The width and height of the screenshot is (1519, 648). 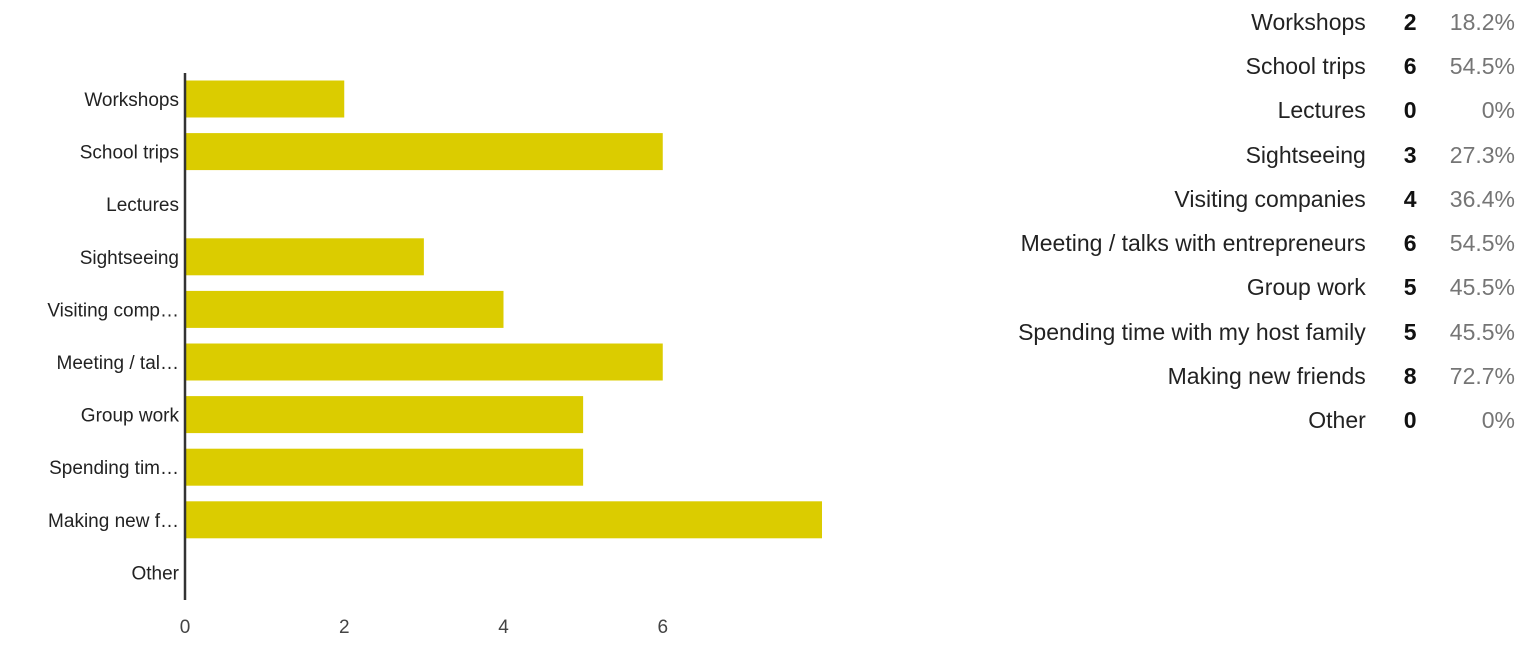 What do you see at coordinates (1482, 154) in the screenshot?
I see `legend-percent: 27.3%` at bounding box center [1482, 154].